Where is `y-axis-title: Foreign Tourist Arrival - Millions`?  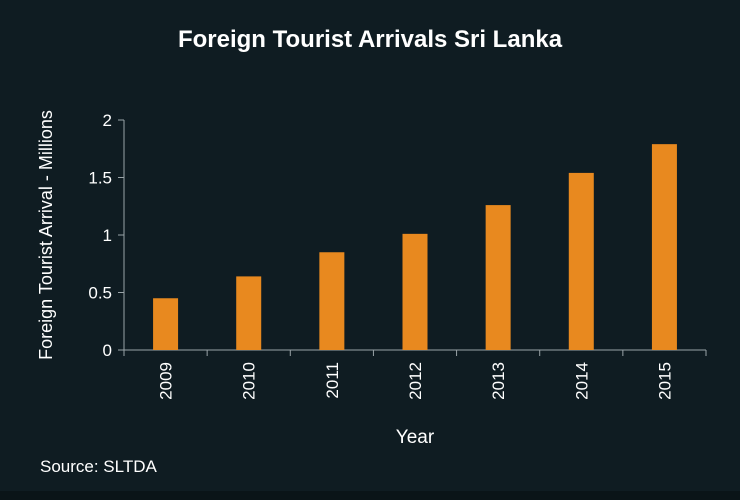 y-axis-title: Foreign Tourist Arrival - Millions is located at coordinates (46, 235).